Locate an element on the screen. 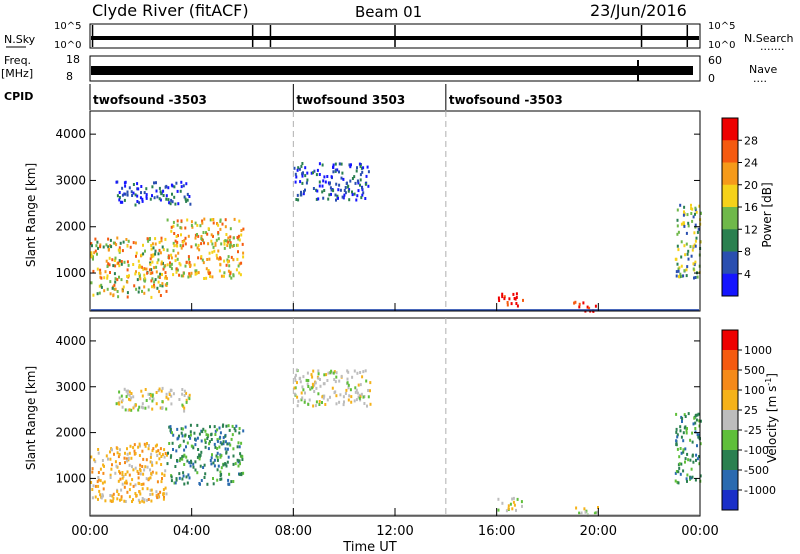  velocity-colorbar: 1000 500 100 25 -25 -100 -500 -1000 is located at coordinates (748, 420).